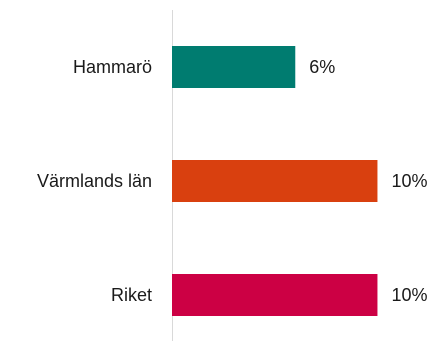  I want to click on category-label-riket: Riket, so click(131, 295).